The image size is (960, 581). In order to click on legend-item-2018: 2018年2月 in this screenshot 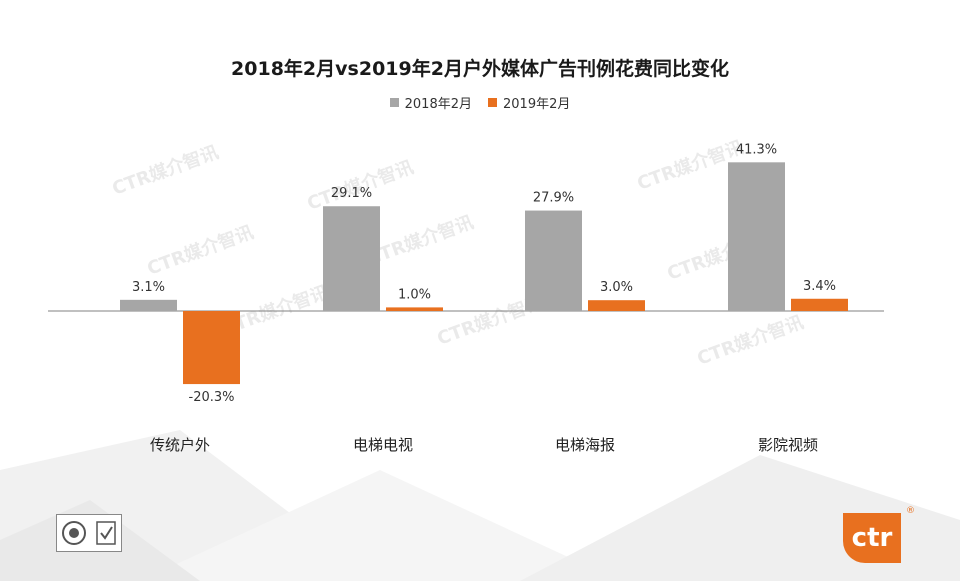, I will do `click(430, 102)`.